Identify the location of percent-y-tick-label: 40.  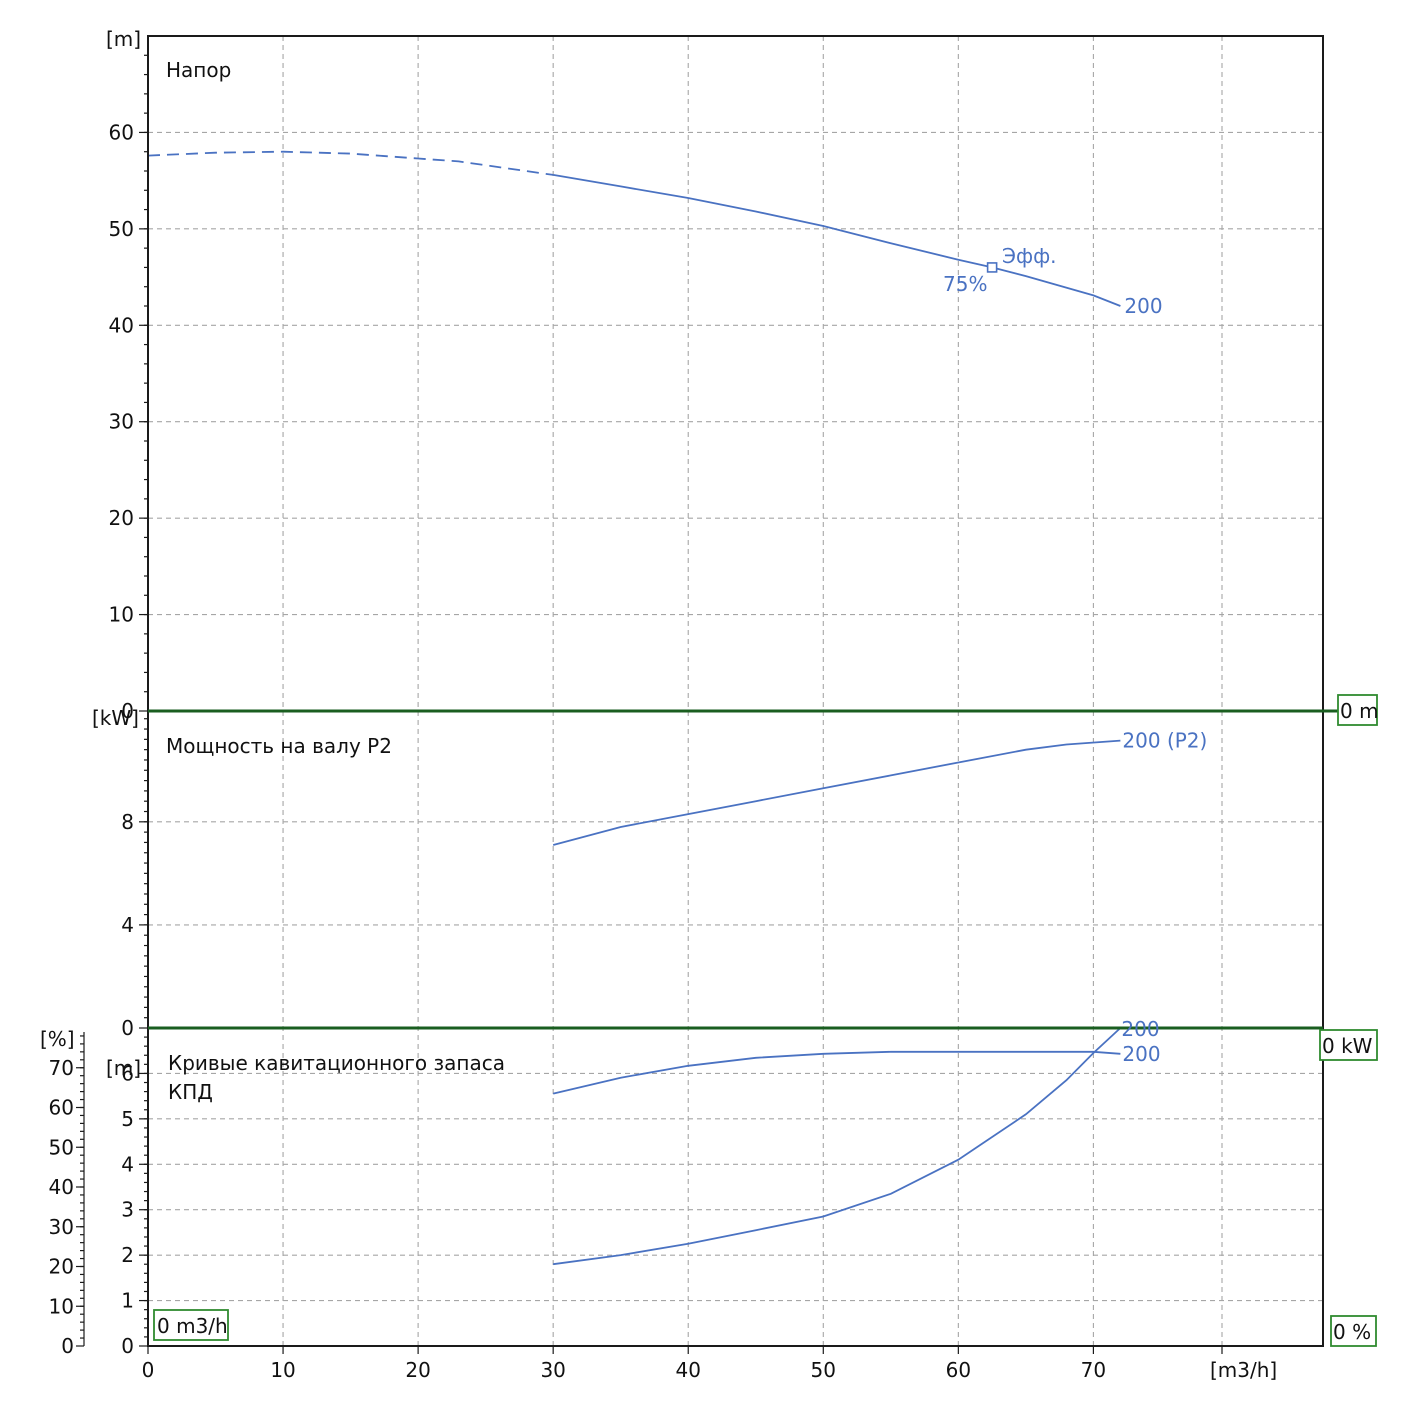
(61, 1187).